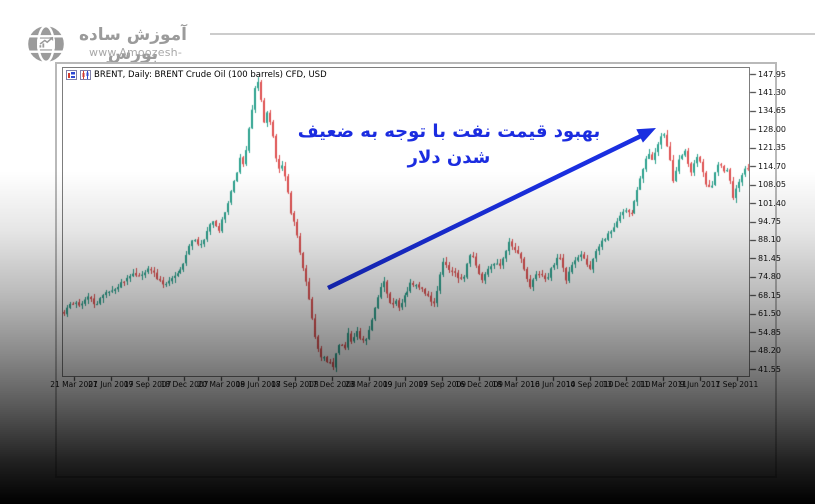  What do you see at coordinates (769, 277) in the screenshot?
I see `y-axis-tick-label: 74.80` at bounding box center [769, 277].